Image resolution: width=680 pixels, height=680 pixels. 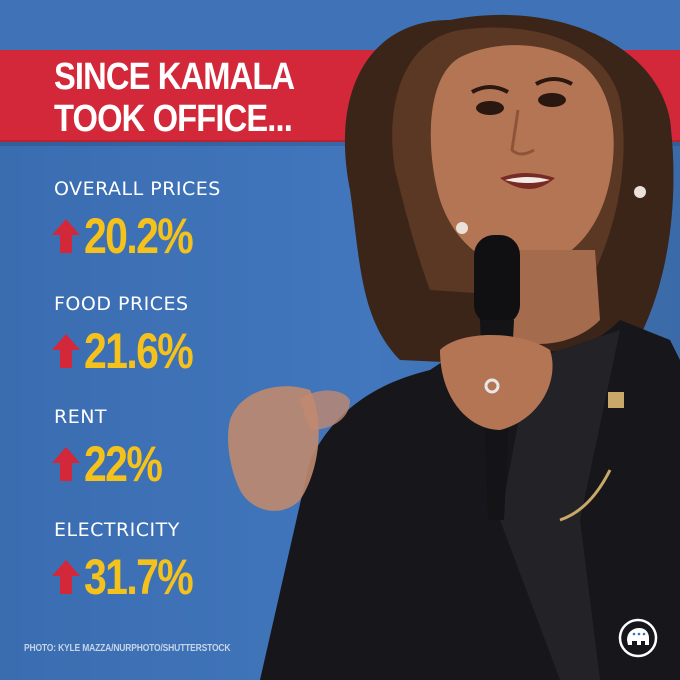 What do you see at coordinates (139, 577) in the screenshot?
I see `stat-value-electricity: 31.7%` at bounding box center [139, 577].